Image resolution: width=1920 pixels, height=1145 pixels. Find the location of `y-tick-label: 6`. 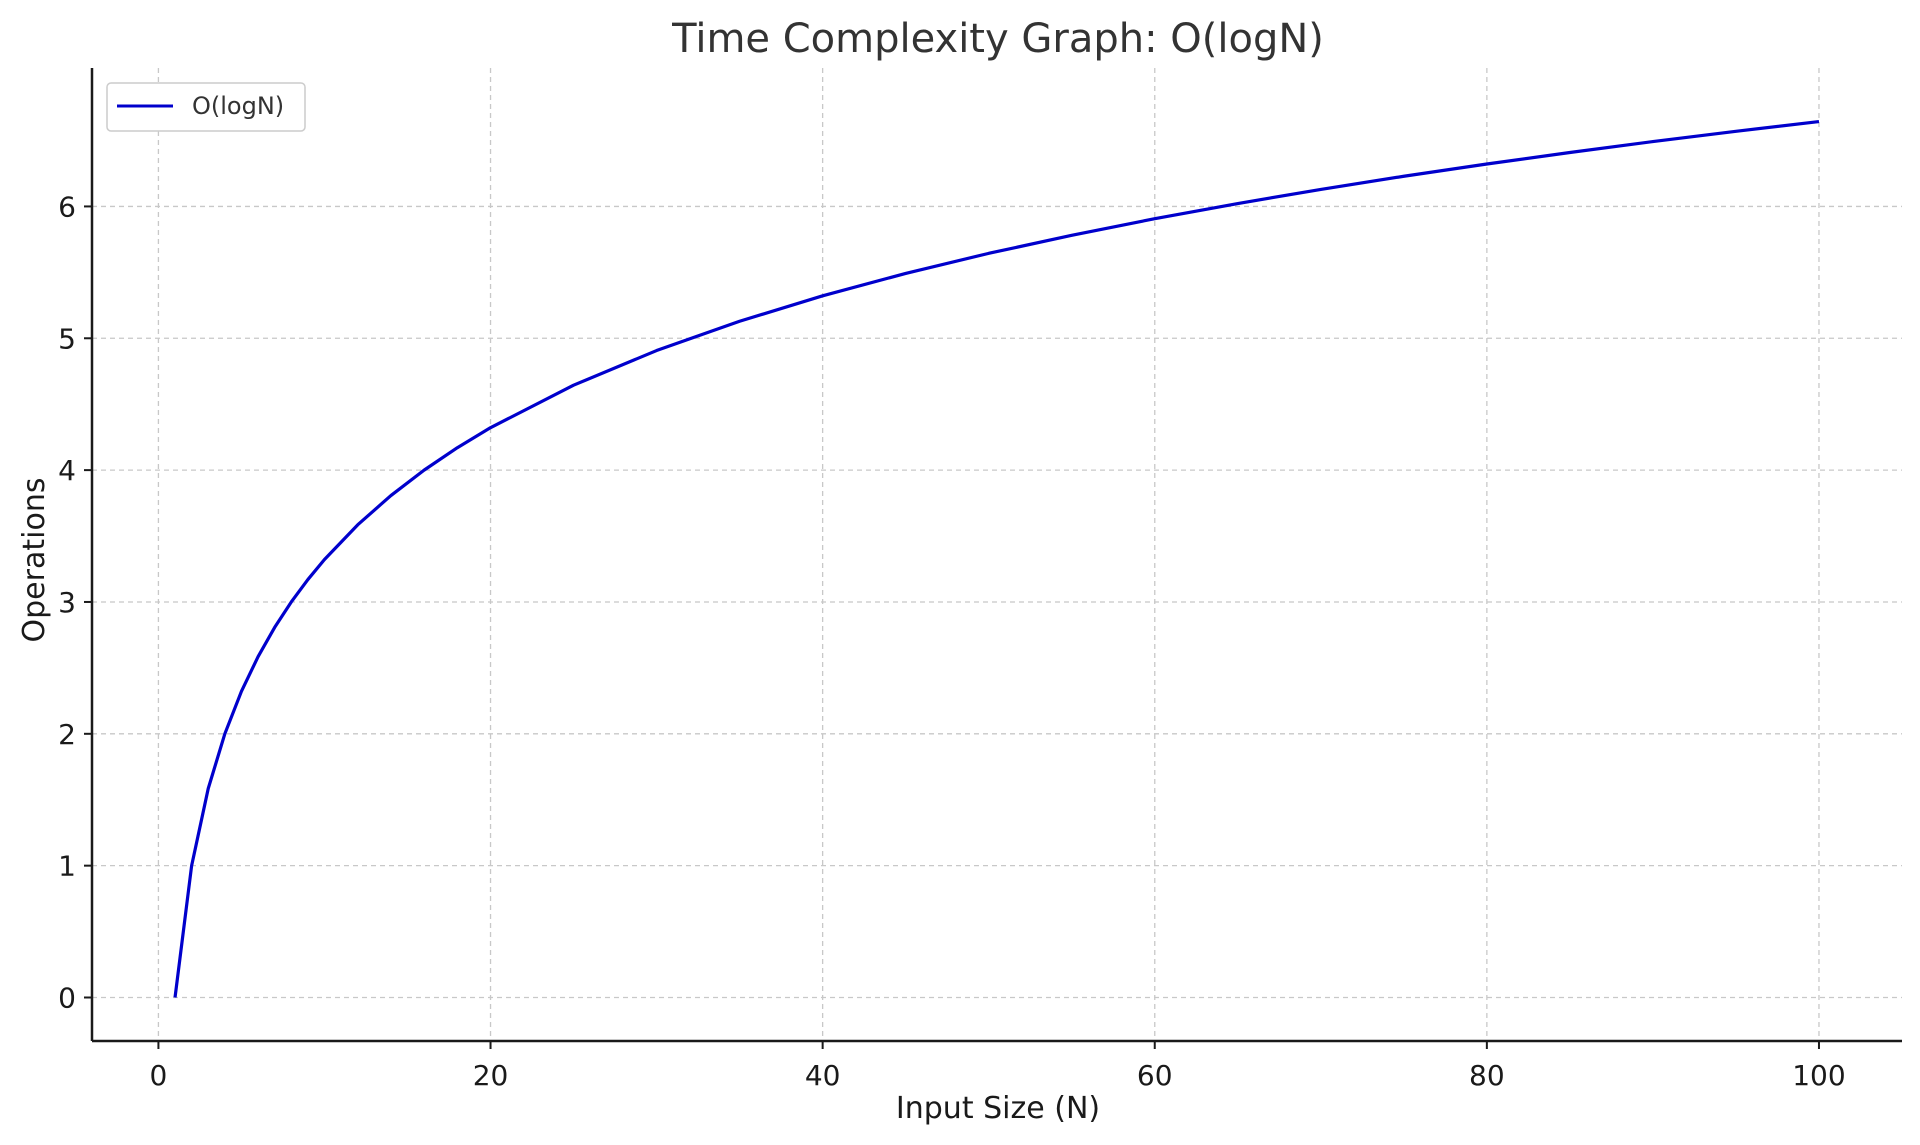

y-tick-label: 6 is located at coordinates (67, 206).